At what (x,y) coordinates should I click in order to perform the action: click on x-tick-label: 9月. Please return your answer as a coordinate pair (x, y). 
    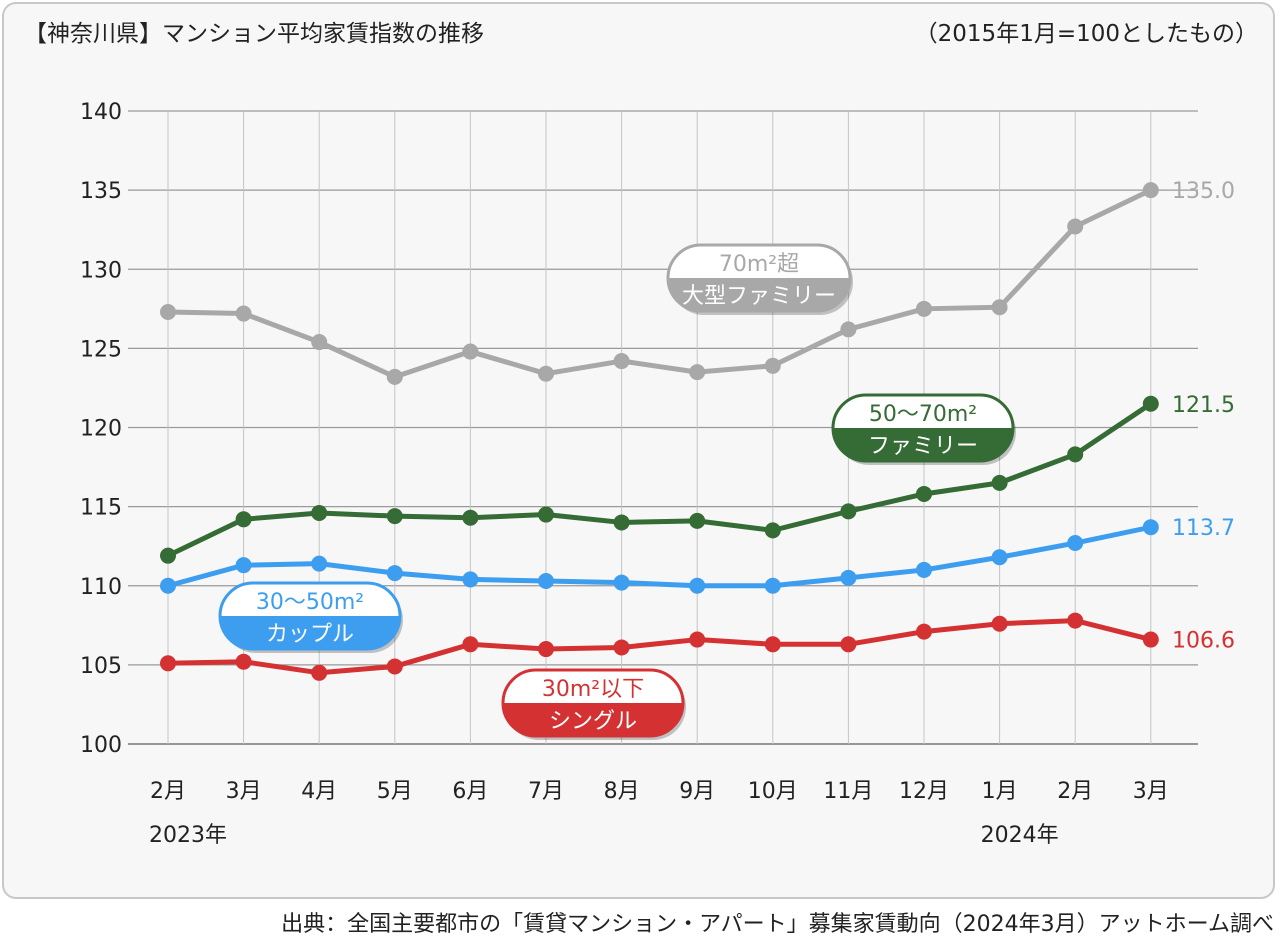
    Looking at the image, I should click on (697, 791).